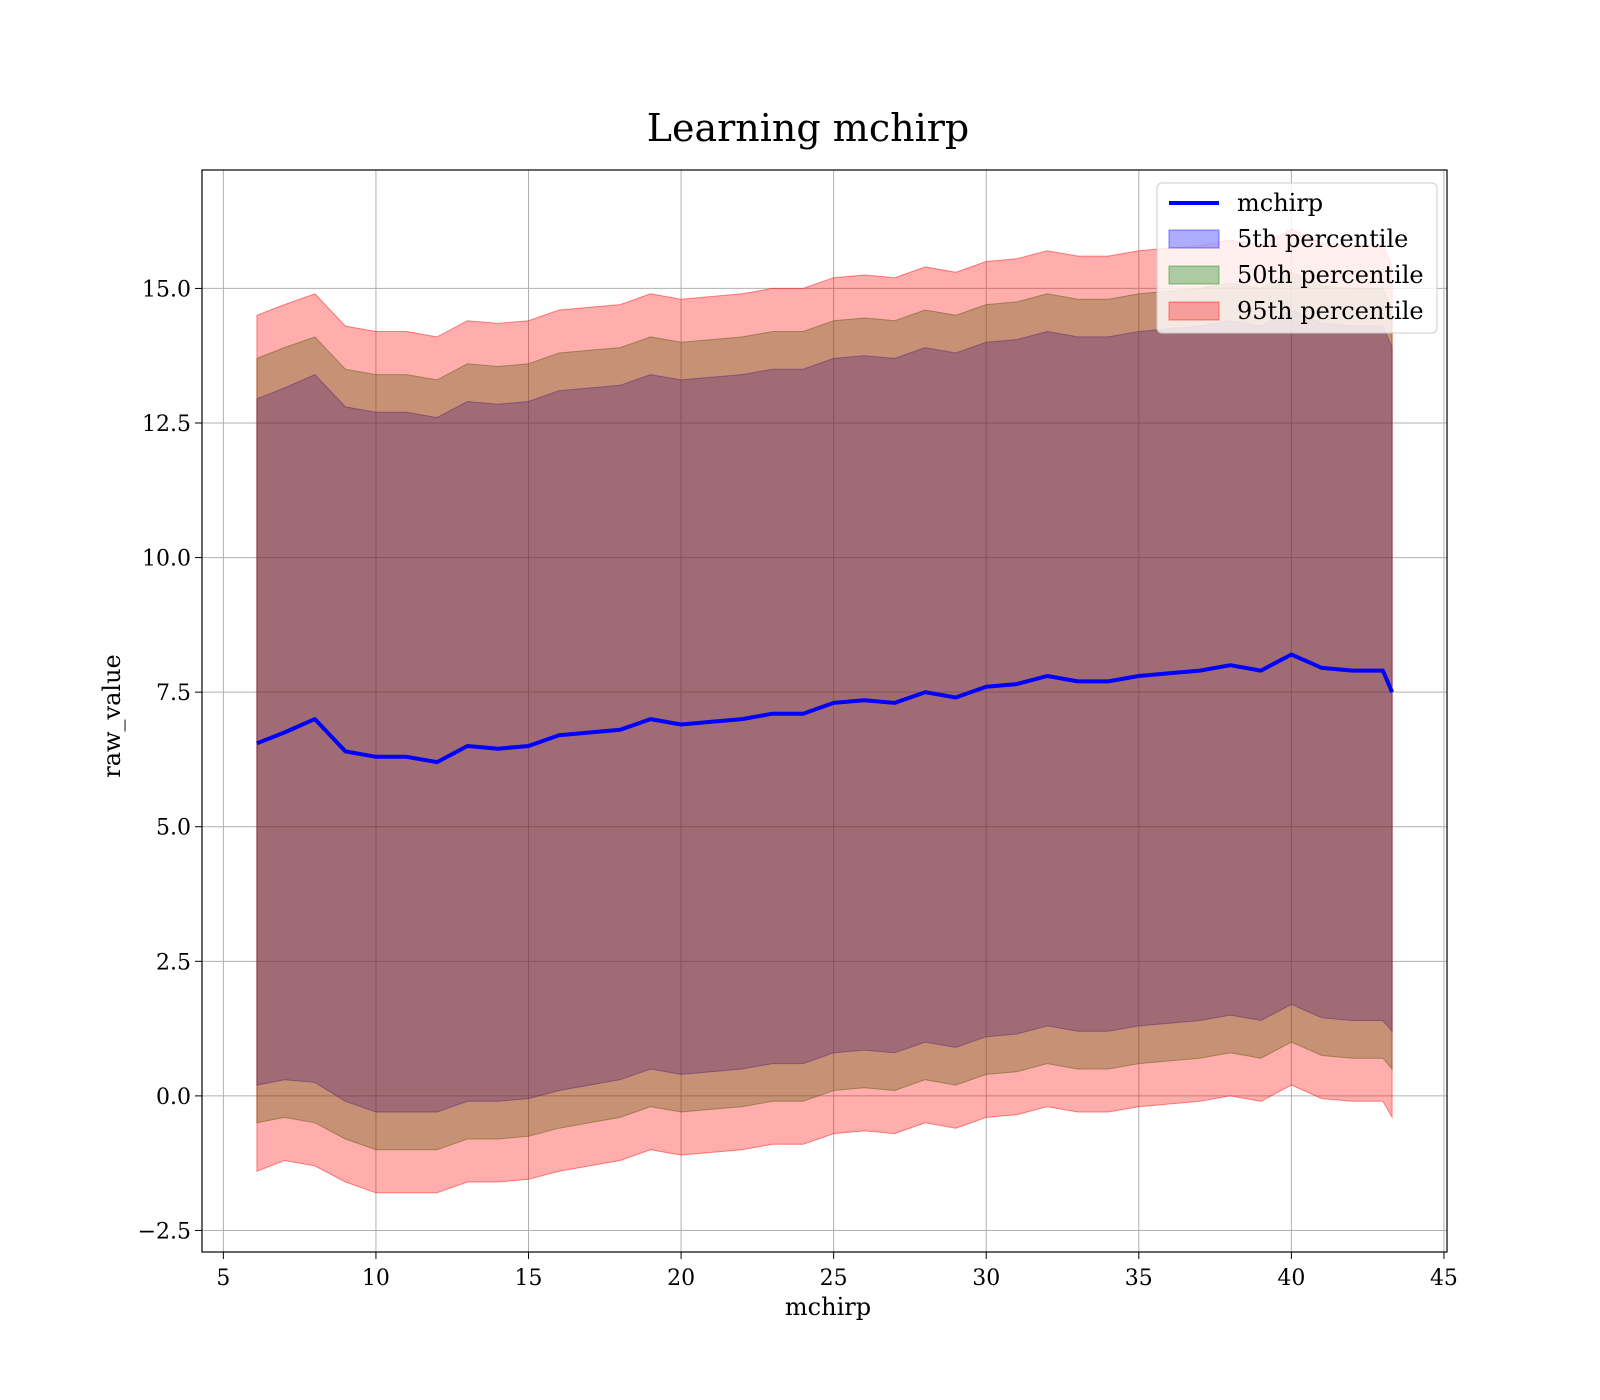 Image resolution: width=1600 pixels, height=1400 pixels. What do you see at coordinates (808, 128) in the screenshot?
I see `chart-title: Learning mchirp` at bounding box center [808, 128].